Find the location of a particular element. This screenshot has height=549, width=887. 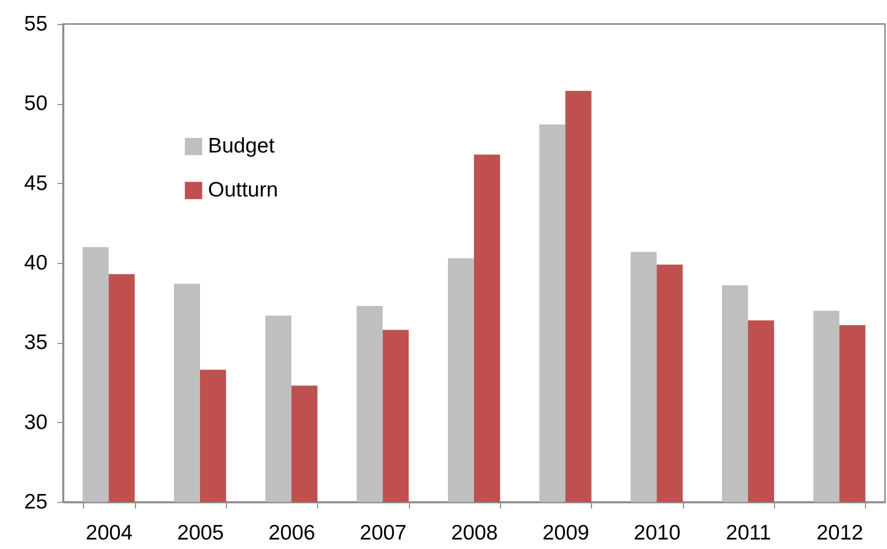

legend-label: Outturn is located at coordinates (243, 190).